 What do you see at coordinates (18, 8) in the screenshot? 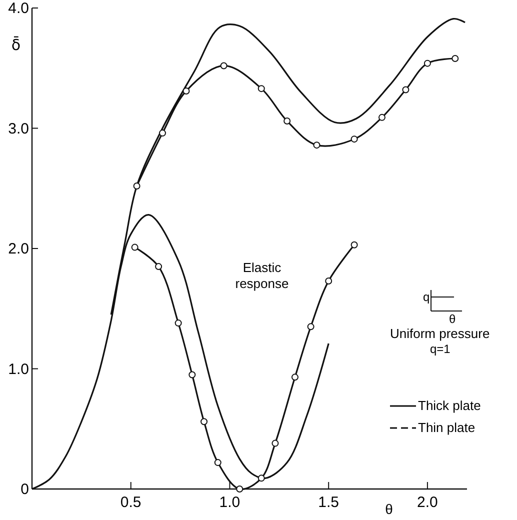
I see `y-tick-label: 4.0` at bounding box center [18, 8].